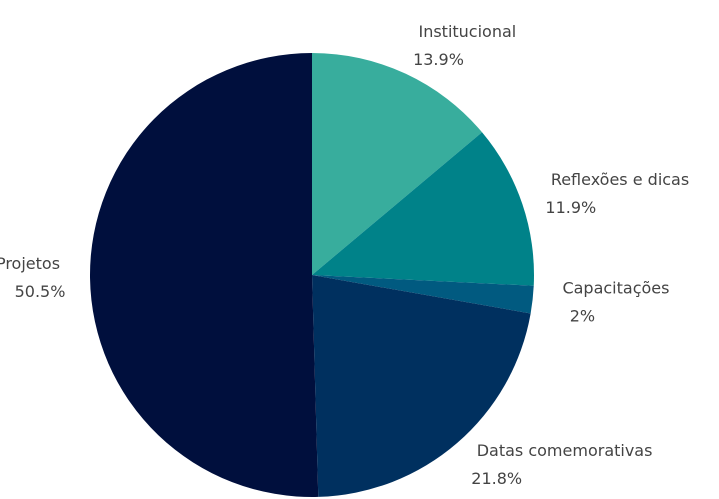  What do you see at coordinates (615, 288) in the screenshot?
I see `slice-label: Capacitações` at bounding box center [615, 288].